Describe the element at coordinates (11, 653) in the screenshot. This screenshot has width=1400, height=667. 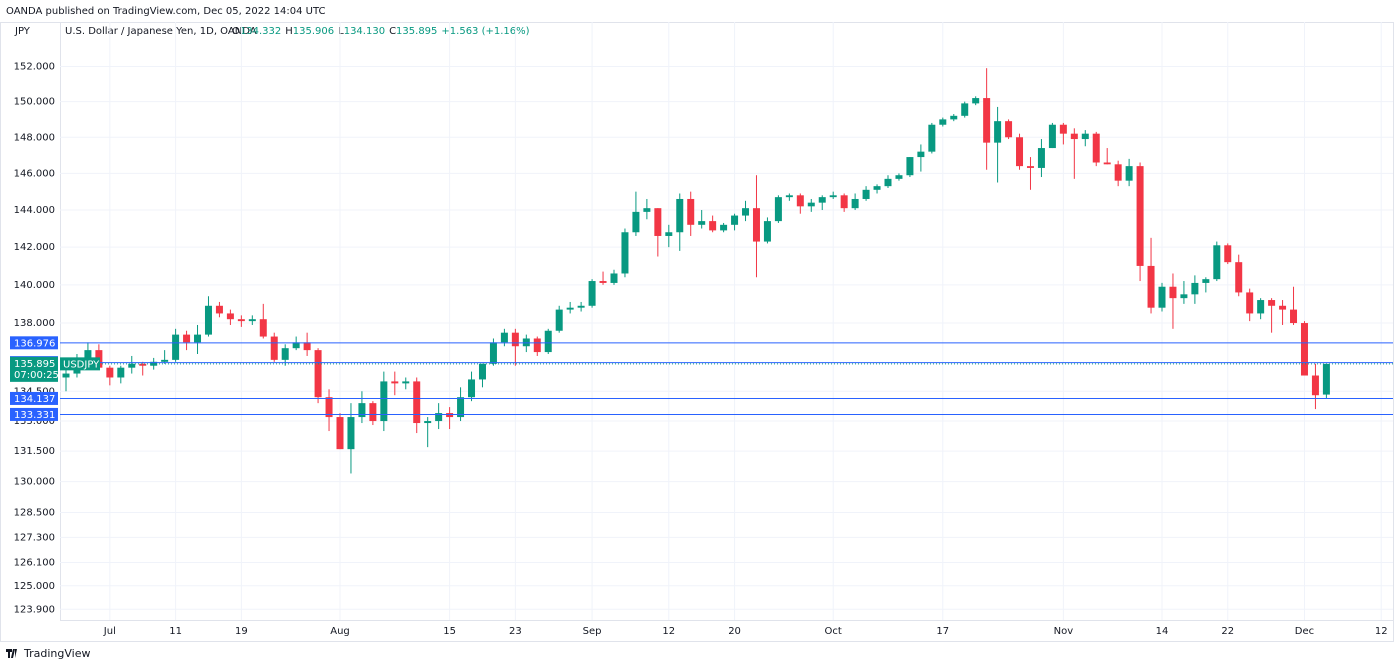
I see `footer-logo` at that location.